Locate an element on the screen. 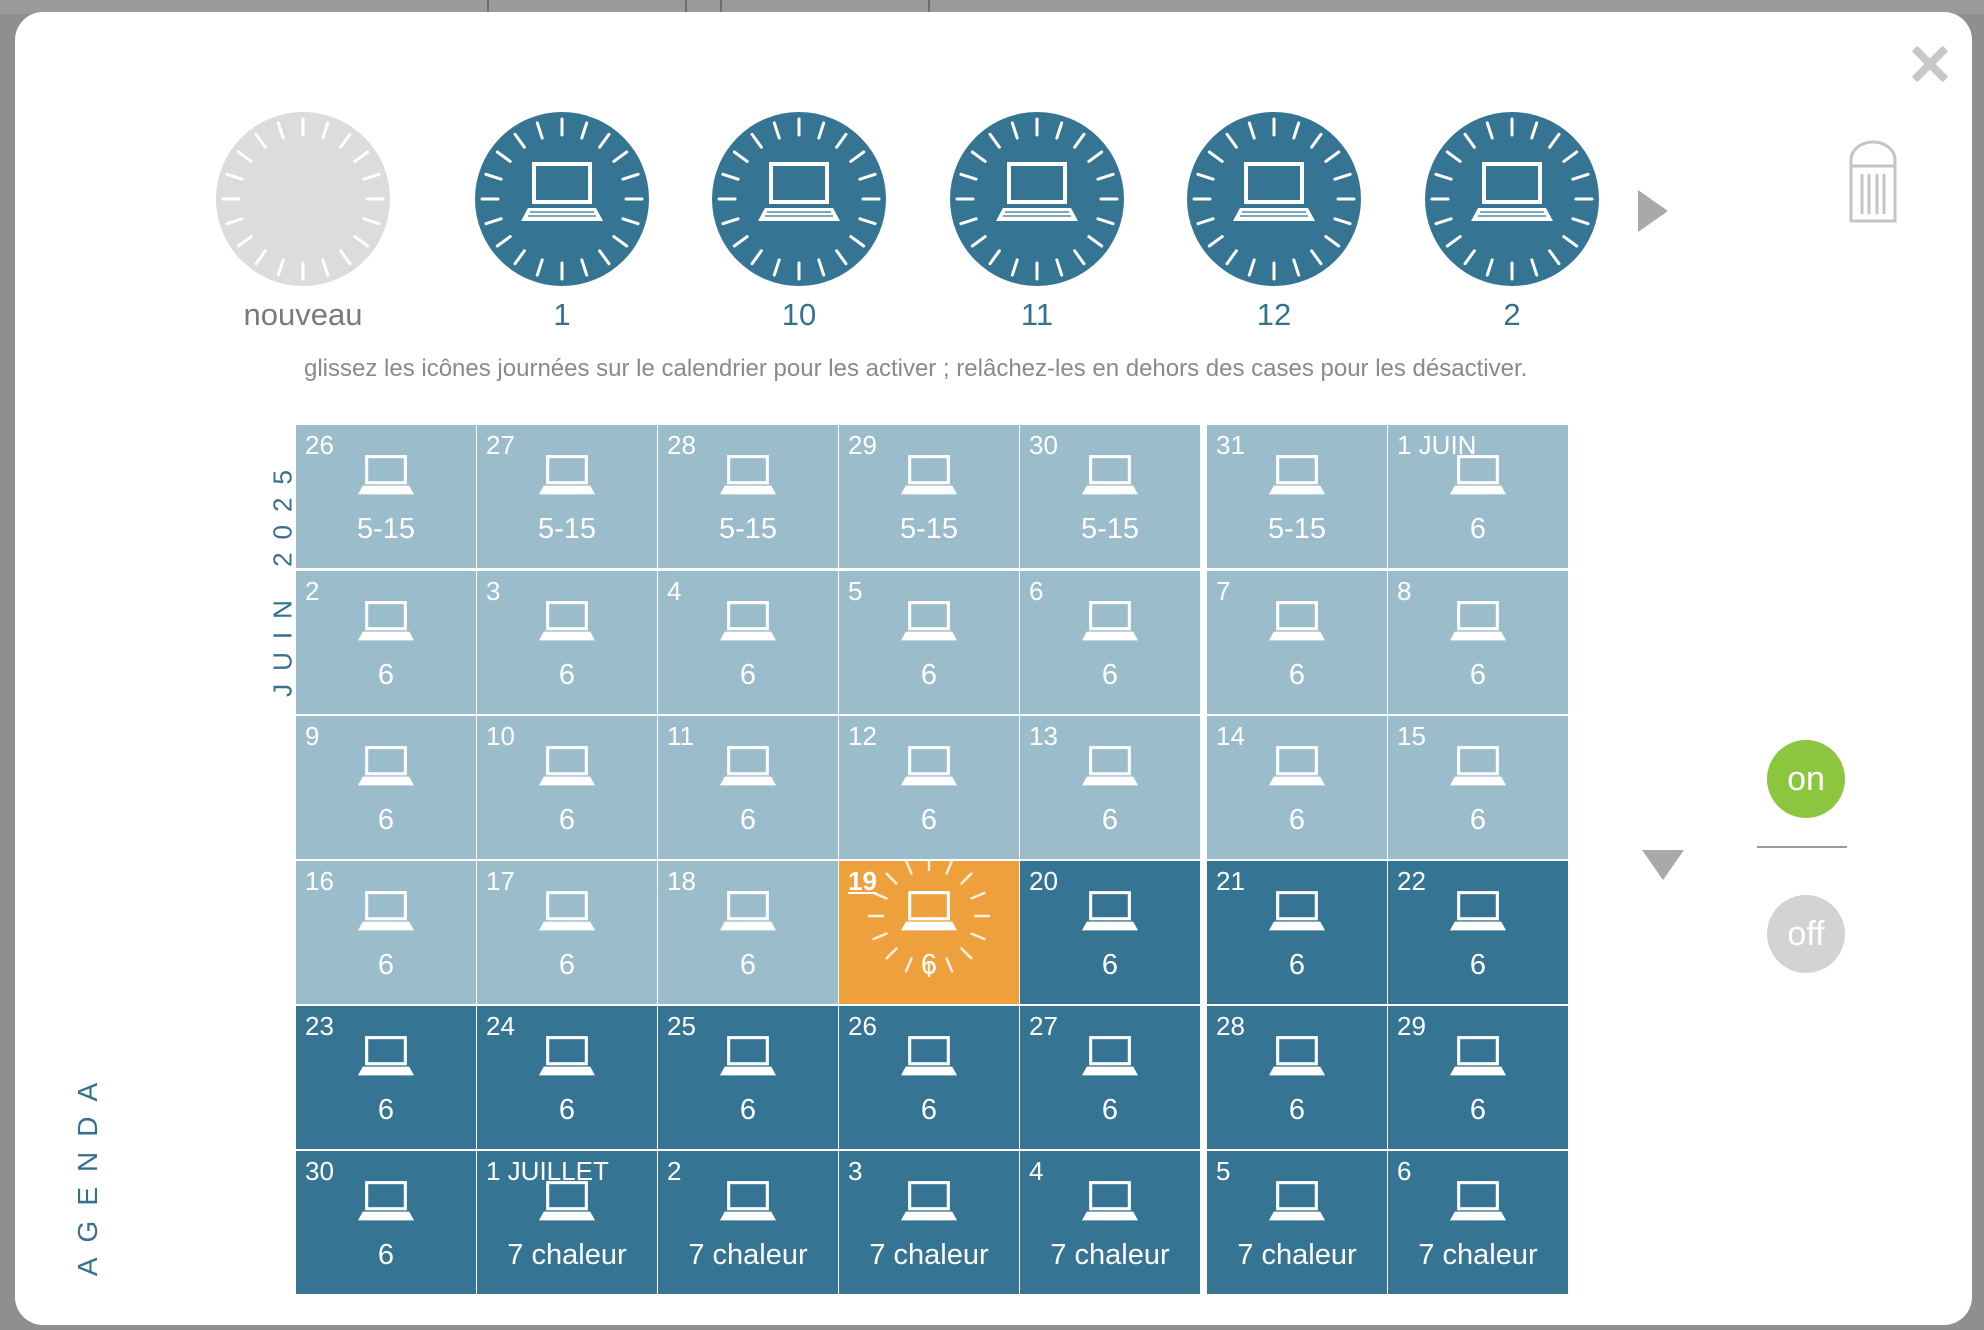 The image size is (1984, 1330). day-number: 15 is located at coordinates (1411, 736).